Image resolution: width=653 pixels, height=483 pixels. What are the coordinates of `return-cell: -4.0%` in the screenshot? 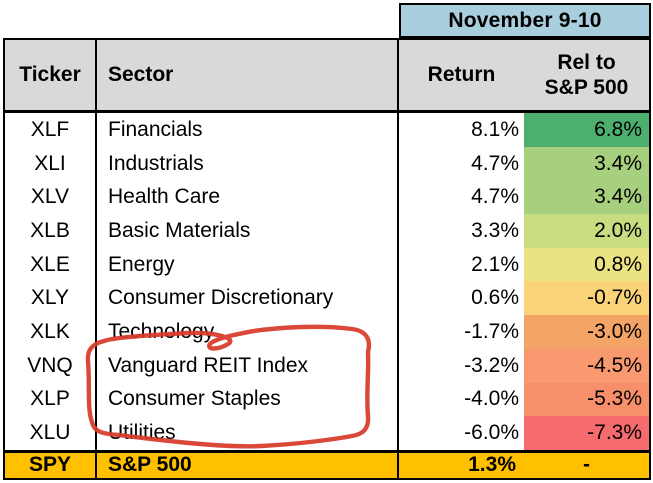 It's located at (491, 399).